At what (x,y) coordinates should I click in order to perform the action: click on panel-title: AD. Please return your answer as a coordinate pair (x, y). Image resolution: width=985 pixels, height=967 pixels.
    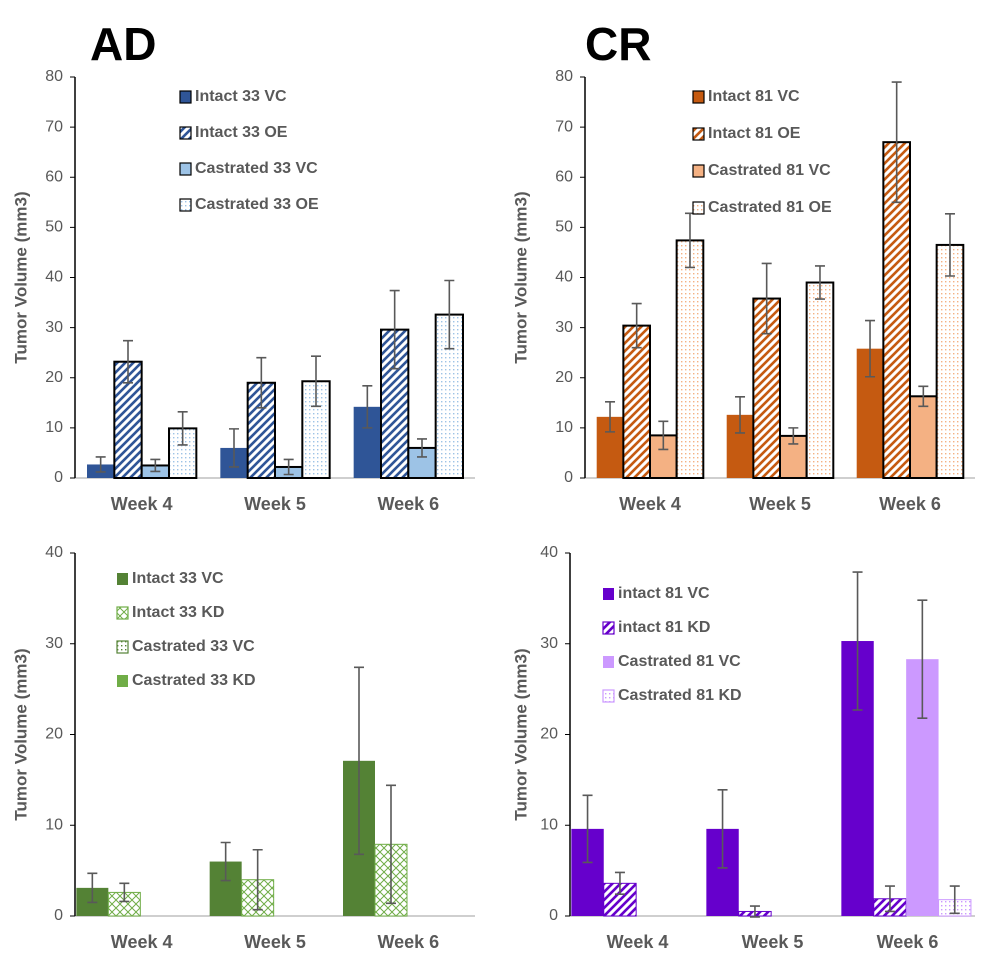
    Looking at the image, I should click on (123, 44).